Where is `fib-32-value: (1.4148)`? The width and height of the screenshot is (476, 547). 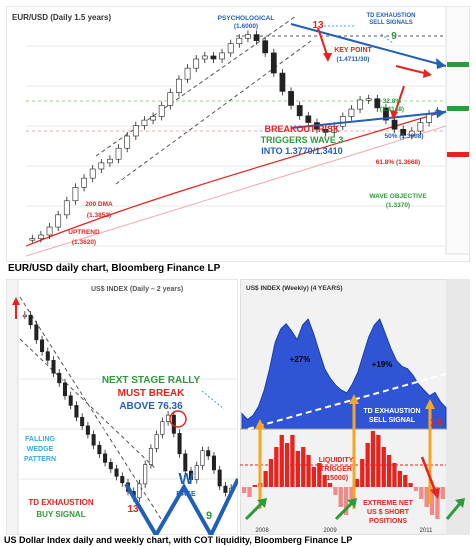
fib-32-value: (1.4148) is located at coordinates (392, 109).